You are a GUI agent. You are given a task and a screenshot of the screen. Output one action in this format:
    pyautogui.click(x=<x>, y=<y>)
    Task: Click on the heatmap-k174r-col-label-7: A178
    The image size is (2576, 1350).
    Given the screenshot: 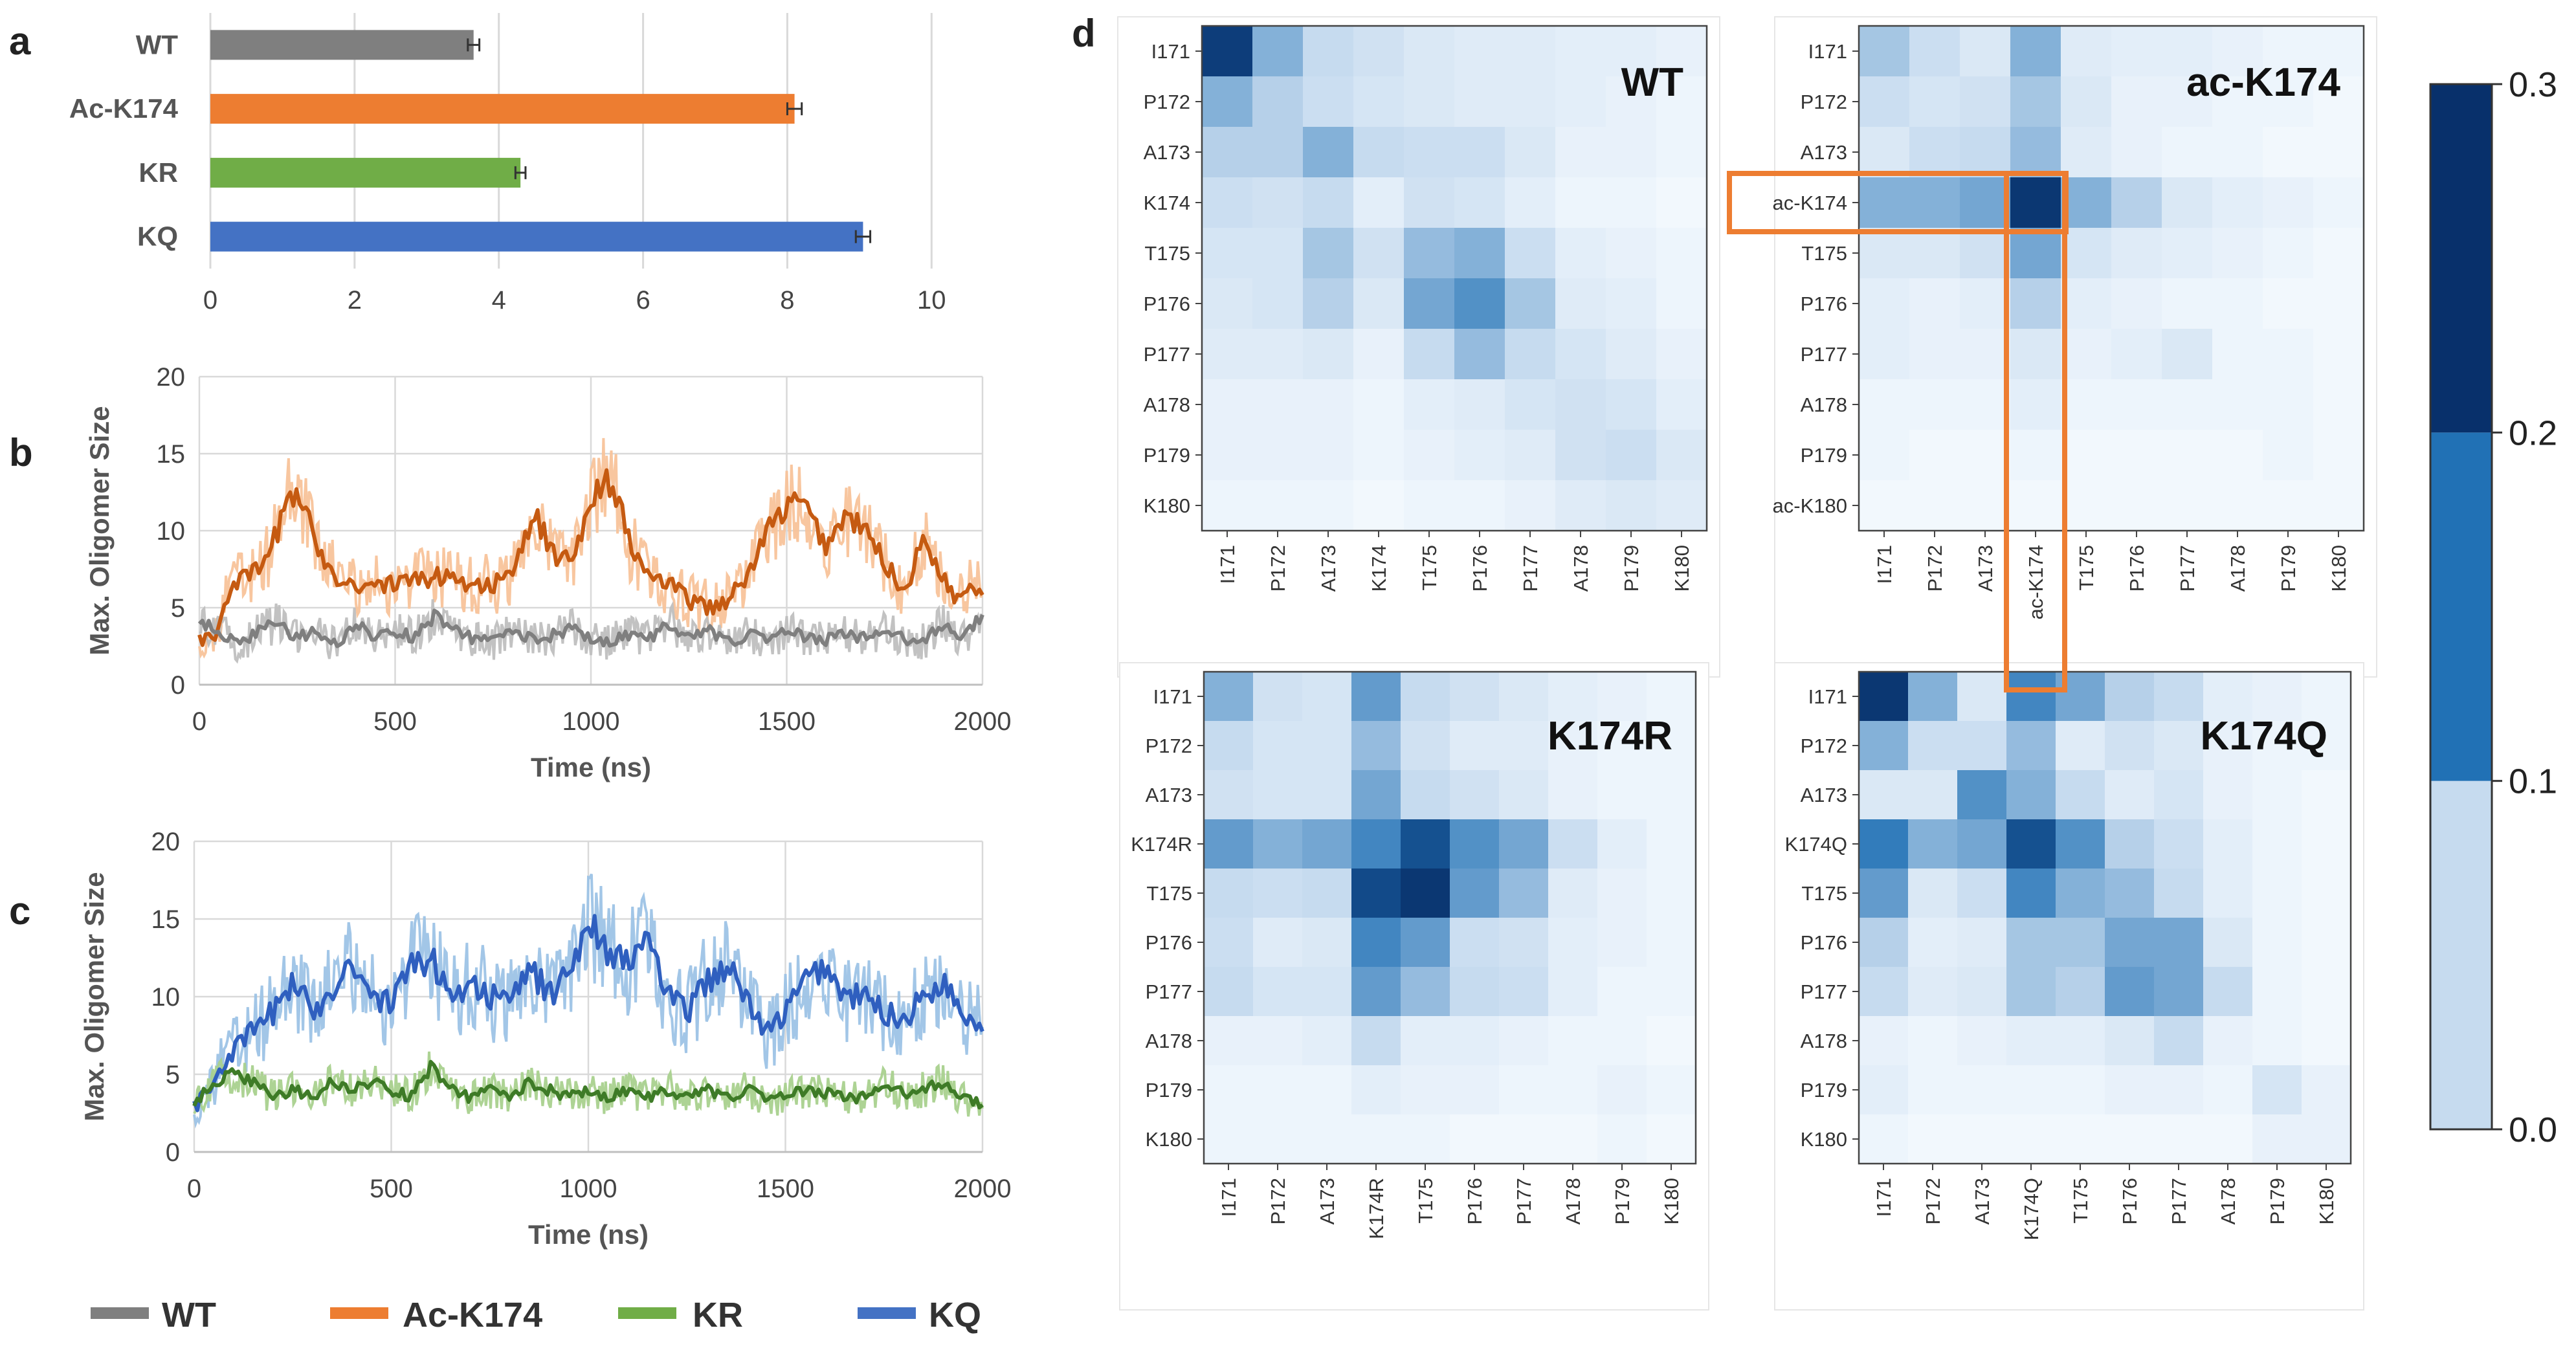 What is the action you would take?
    pyautogui.click(x=1573, y=1201)
    